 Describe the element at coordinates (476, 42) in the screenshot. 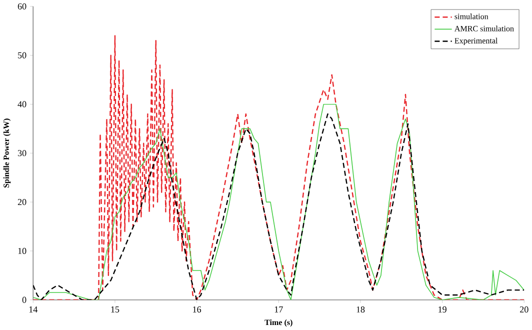

I see `legend-label: Experimental` at that location.